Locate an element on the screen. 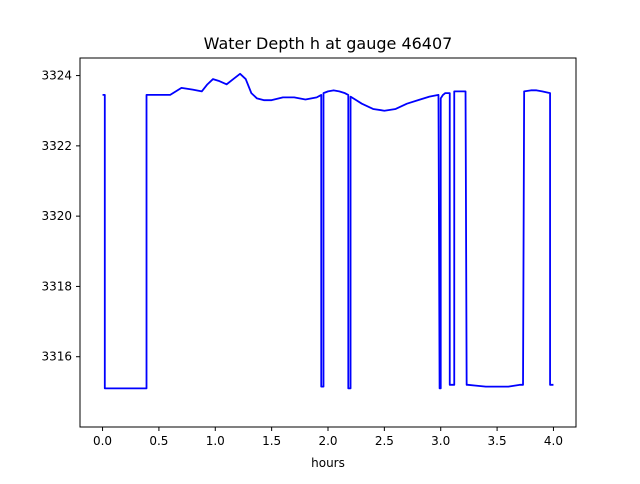 The height and width of the screenshot is (484, 640). x-tick-label: 1.0 is located at coordinates (215, 441).